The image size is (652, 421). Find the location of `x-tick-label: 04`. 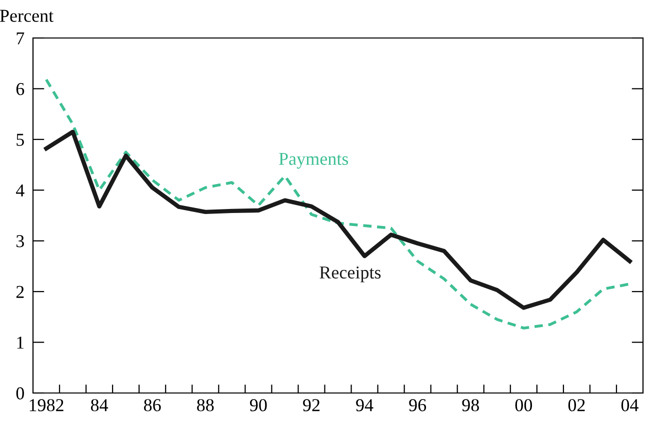

x-tick-label: 04 is located at coordinates (629, 405).